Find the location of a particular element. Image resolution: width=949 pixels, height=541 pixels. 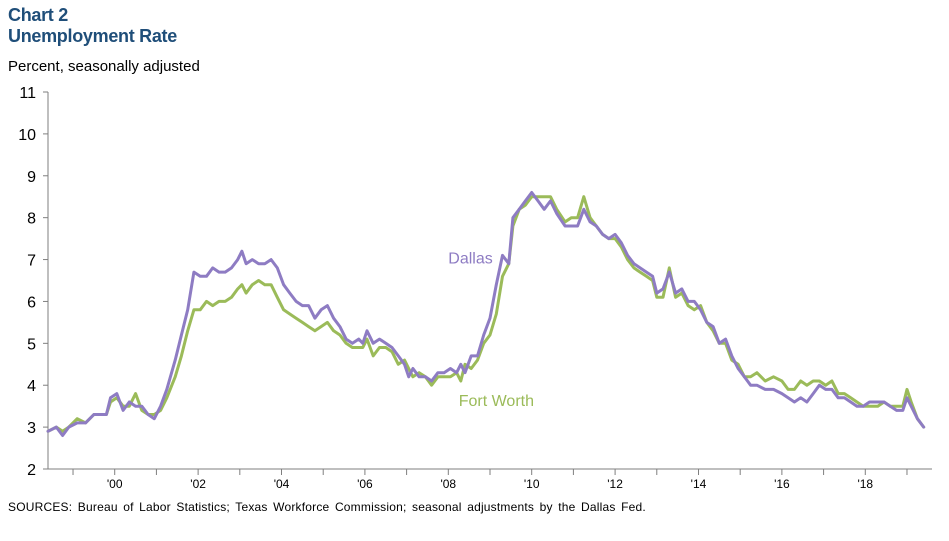

annotations: Dallas Fort Worth is located at coordinates (491, 330).